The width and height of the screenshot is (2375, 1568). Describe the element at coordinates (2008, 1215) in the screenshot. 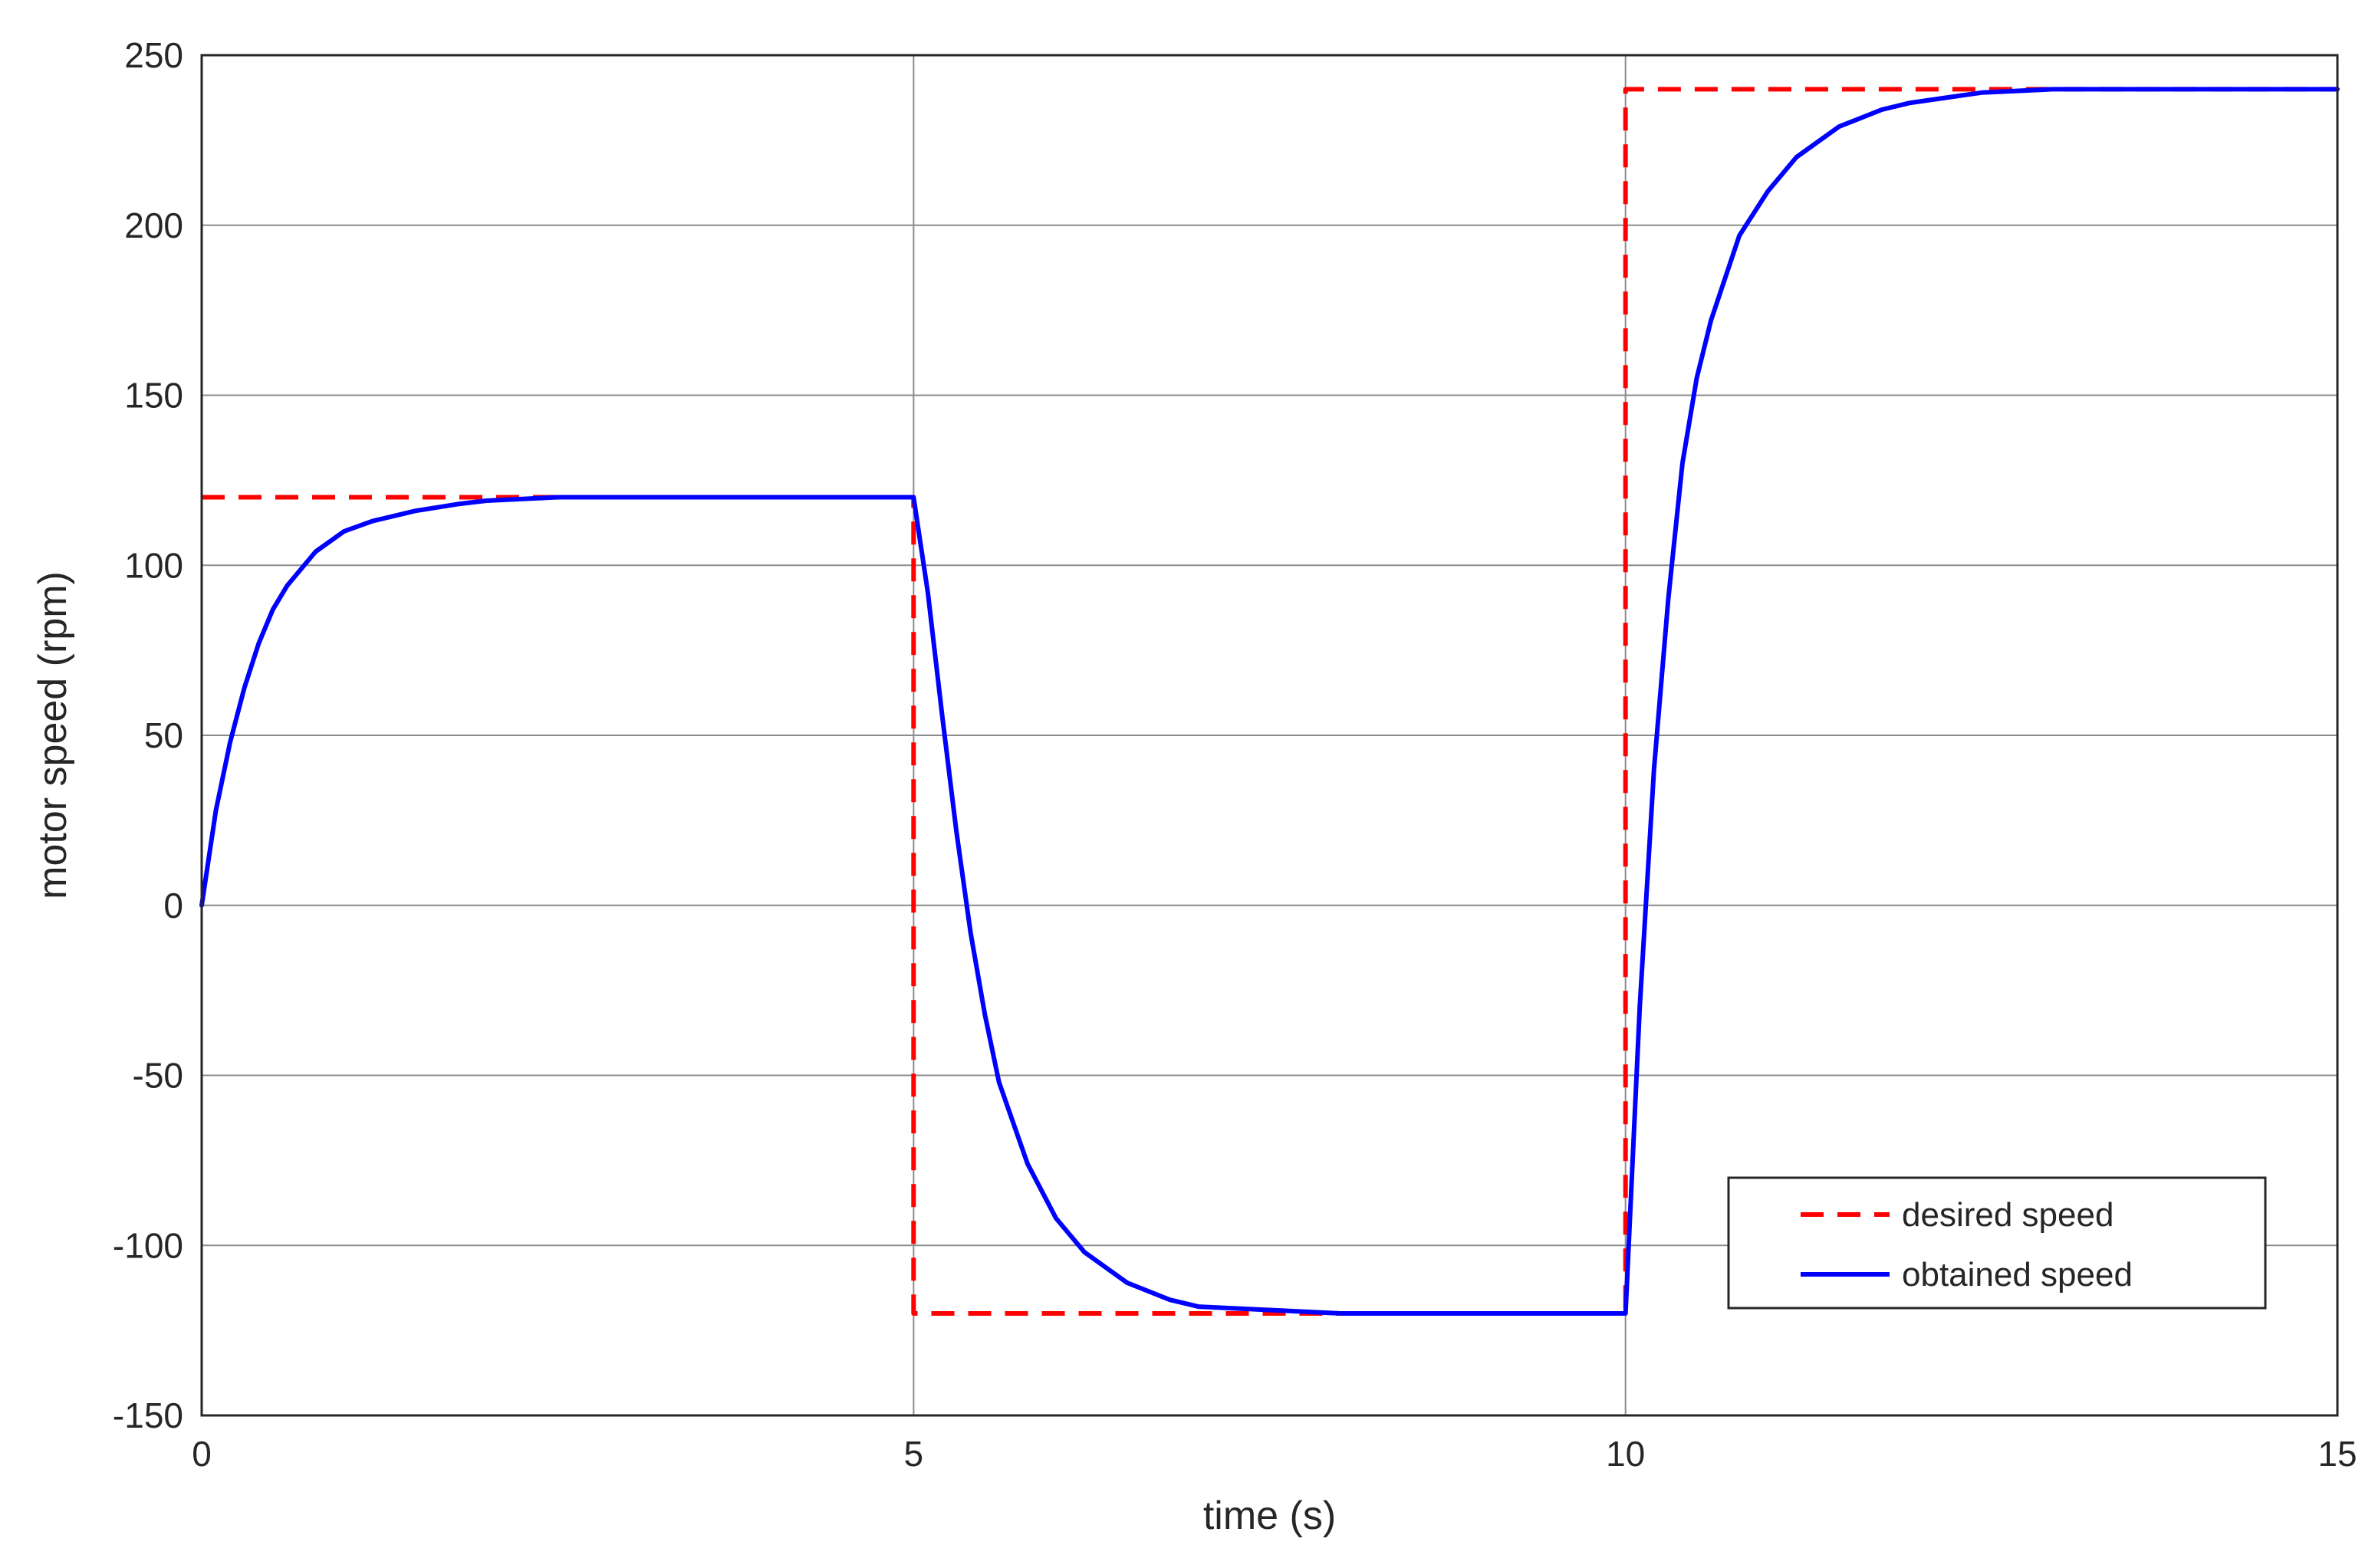

I see `legend-label: desired speed` at that location.